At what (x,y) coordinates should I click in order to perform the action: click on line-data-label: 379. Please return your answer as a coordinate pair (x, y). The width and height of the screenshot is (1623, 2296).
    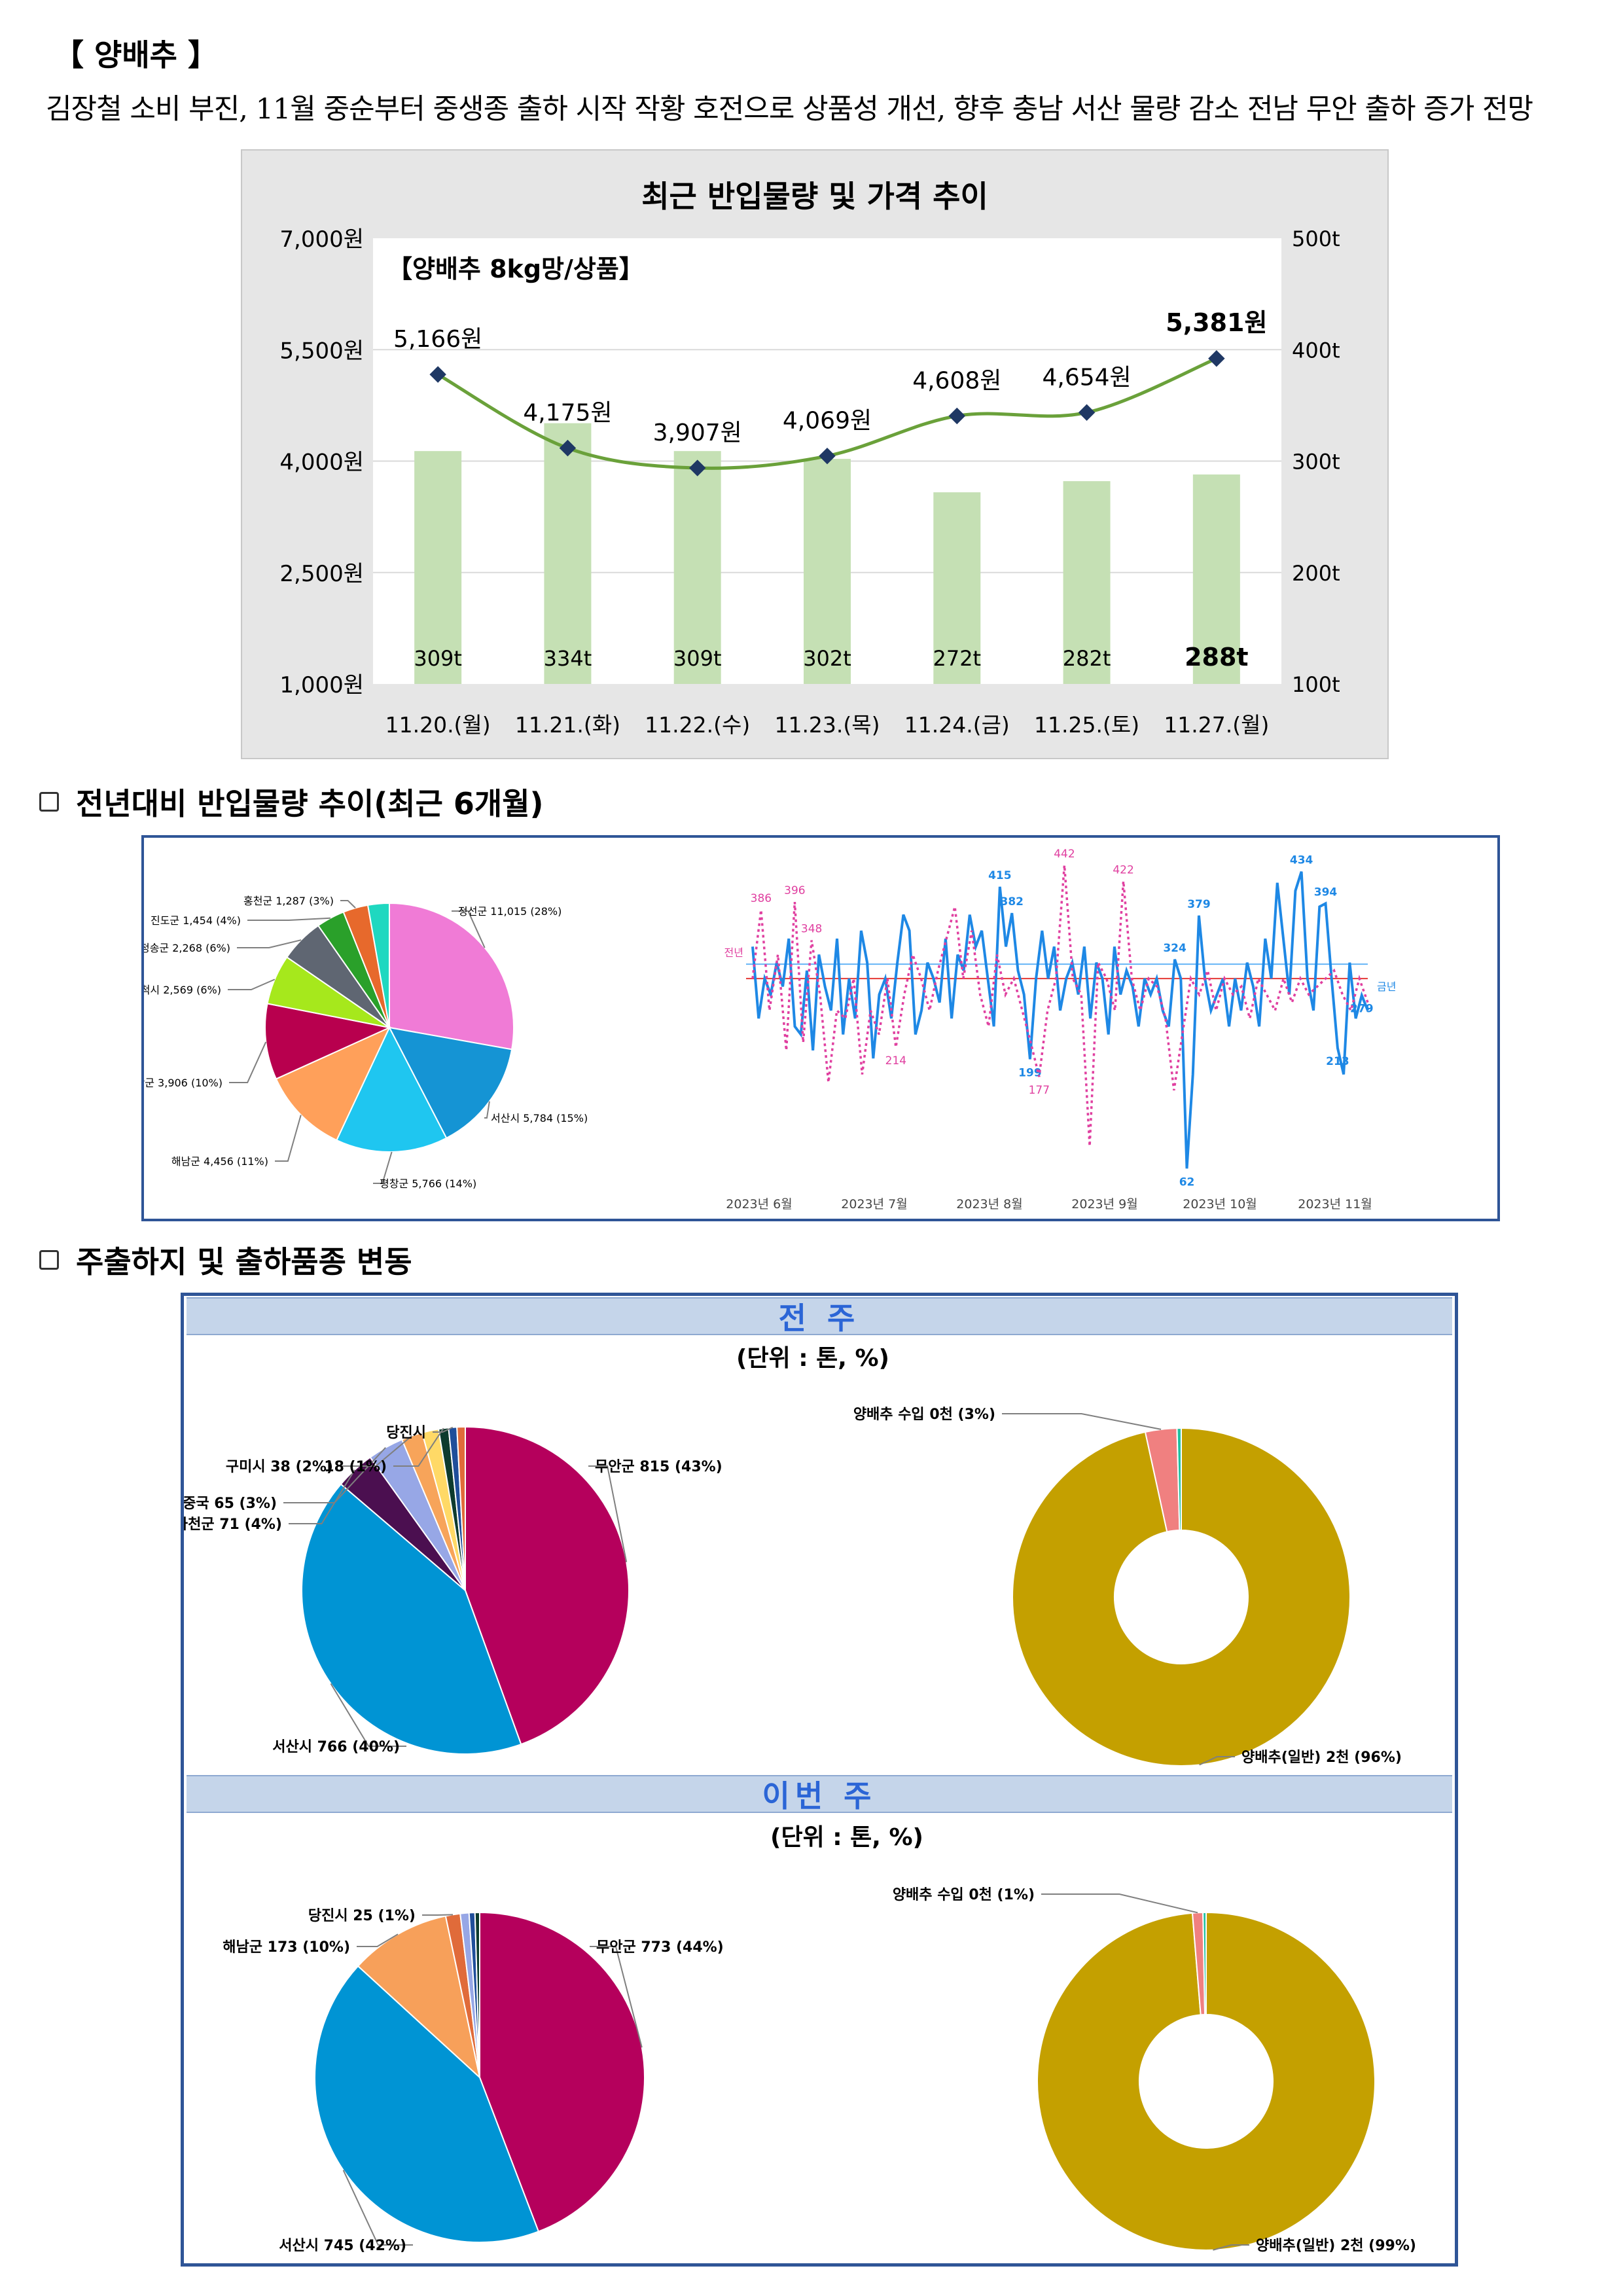
    Looking at the image, I should click on (1199, 904).